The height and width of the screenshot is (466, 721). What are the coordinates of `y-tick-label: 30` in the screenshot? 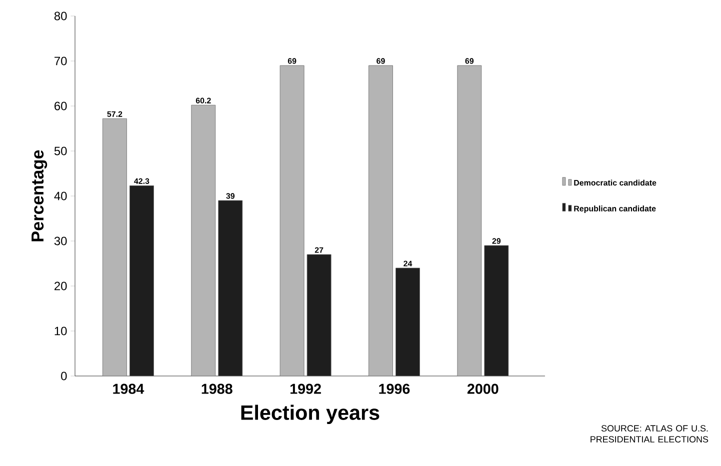 It's located at (60, 241).